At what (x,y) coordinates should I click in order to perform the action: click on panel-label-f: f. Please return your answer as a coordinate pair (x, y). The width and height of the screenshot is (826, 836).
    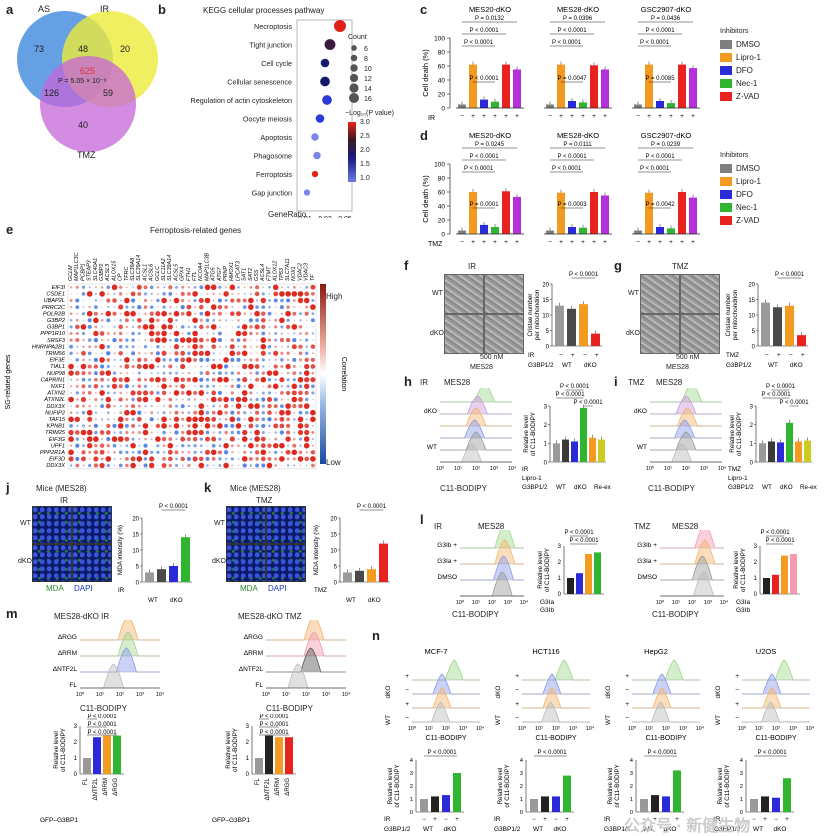
    Looking at the image, I should click on (406, 265).